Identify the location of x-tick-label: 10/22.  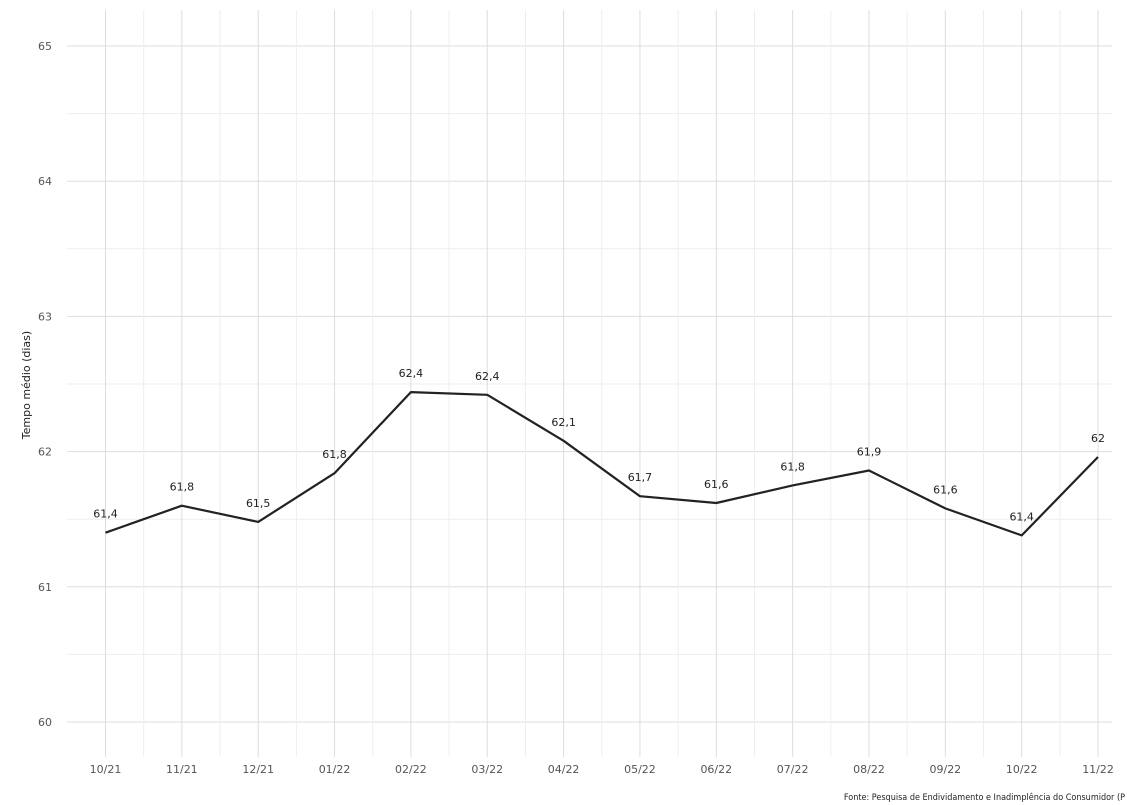
(1022, 769).